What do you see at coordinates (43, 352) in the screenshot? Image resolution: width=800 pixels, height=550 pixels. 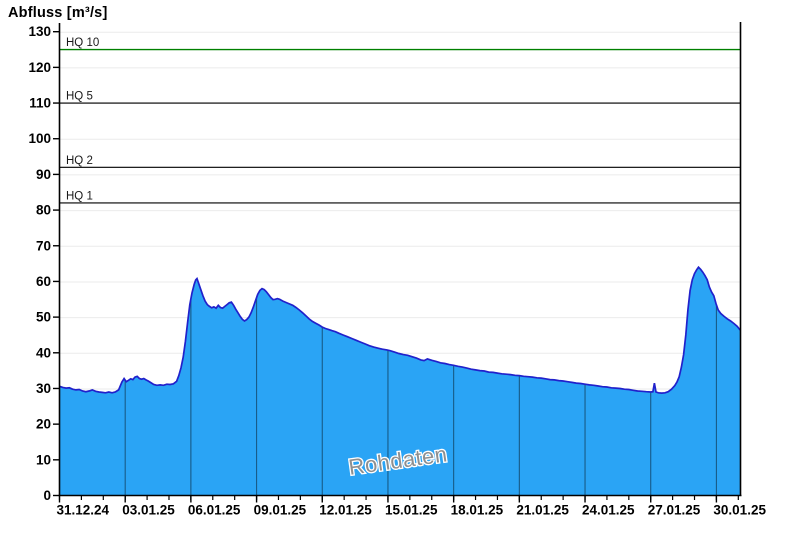 I see `y-tick-label: 40` at bounding box center [43, 352].